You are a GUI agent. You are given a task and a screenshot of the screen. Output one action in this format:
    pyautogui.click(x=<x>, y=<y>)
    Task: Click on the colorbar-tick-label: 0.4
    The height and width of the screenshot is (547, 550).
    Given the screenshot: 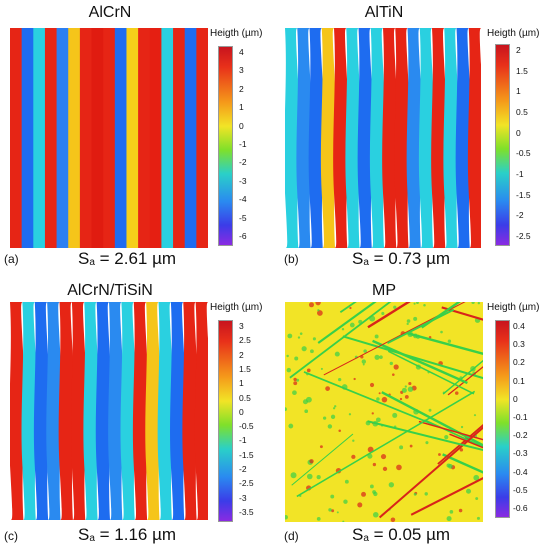 What is the action you would take?
    pyautogui.click(x=519, y=326)
    